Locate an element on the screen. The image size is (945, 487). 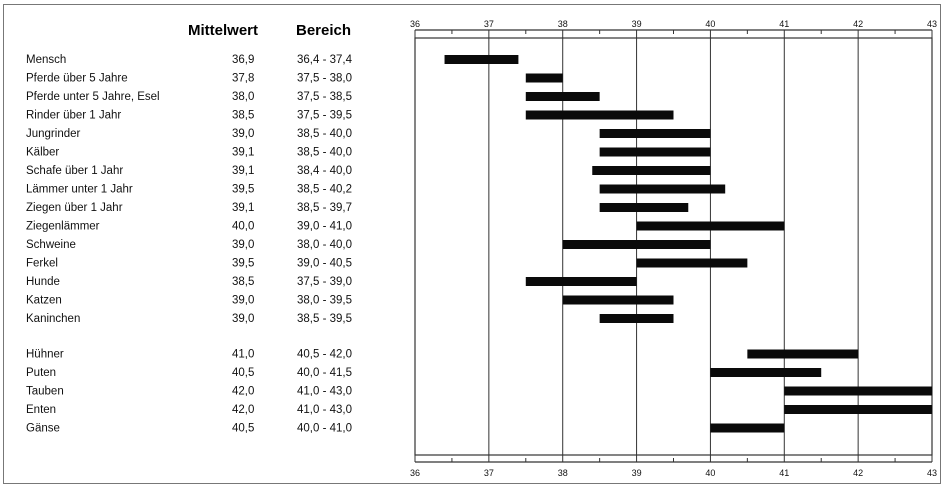
species-label: Puten is located at coordinates (41, 373).